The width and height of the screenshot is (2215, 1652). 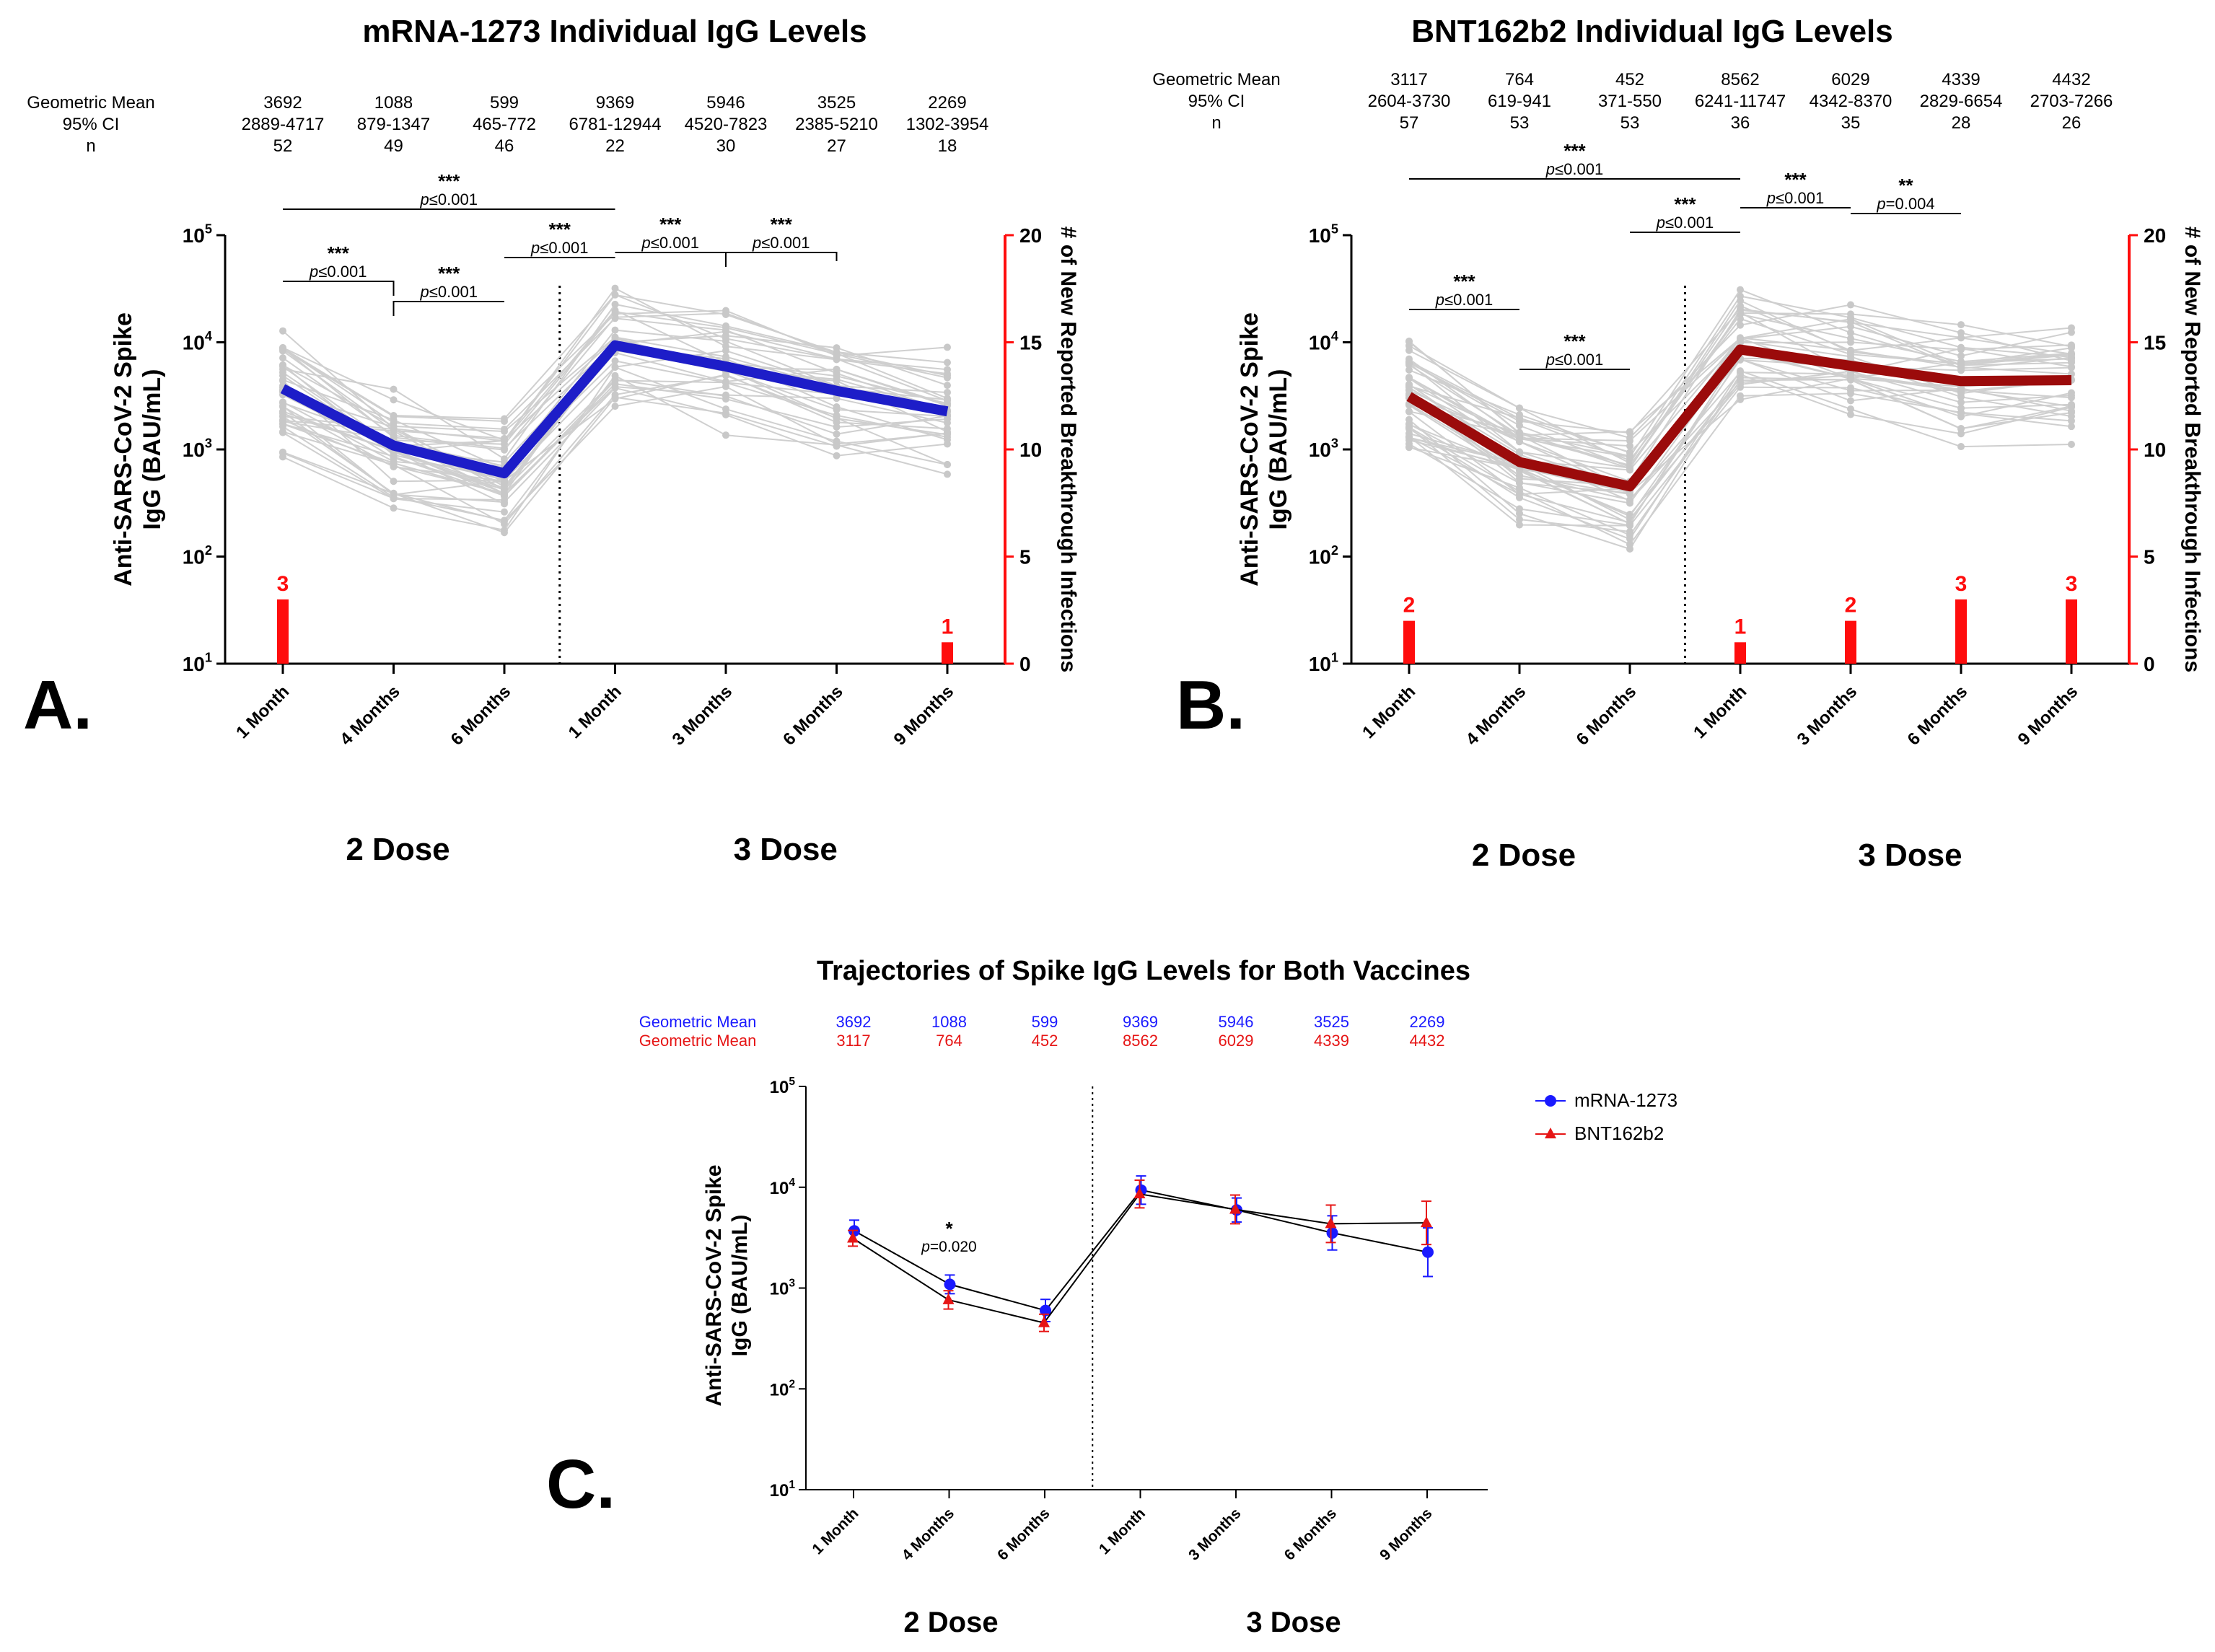 I want to click on group-label-2-dose: 2 Dose, so click(x=950, y=1622).